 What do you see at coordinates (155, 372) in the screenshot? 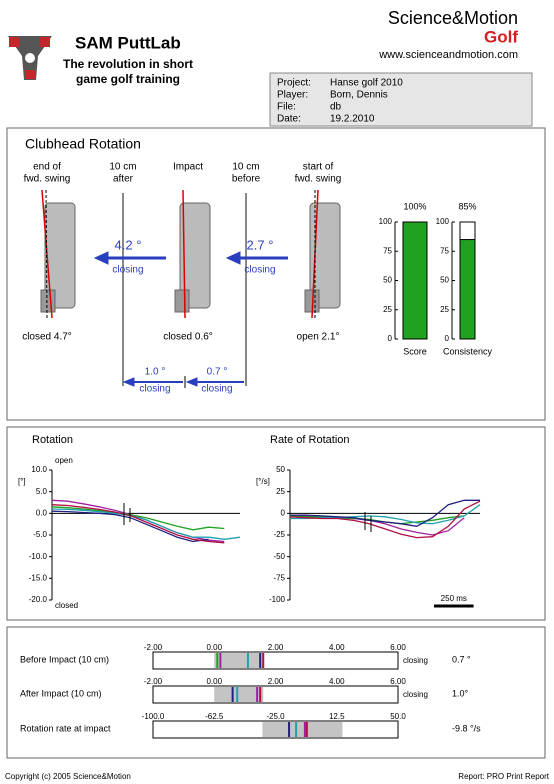
I see `arrow-value: 1.0 °` at bounding box center [155, 372].